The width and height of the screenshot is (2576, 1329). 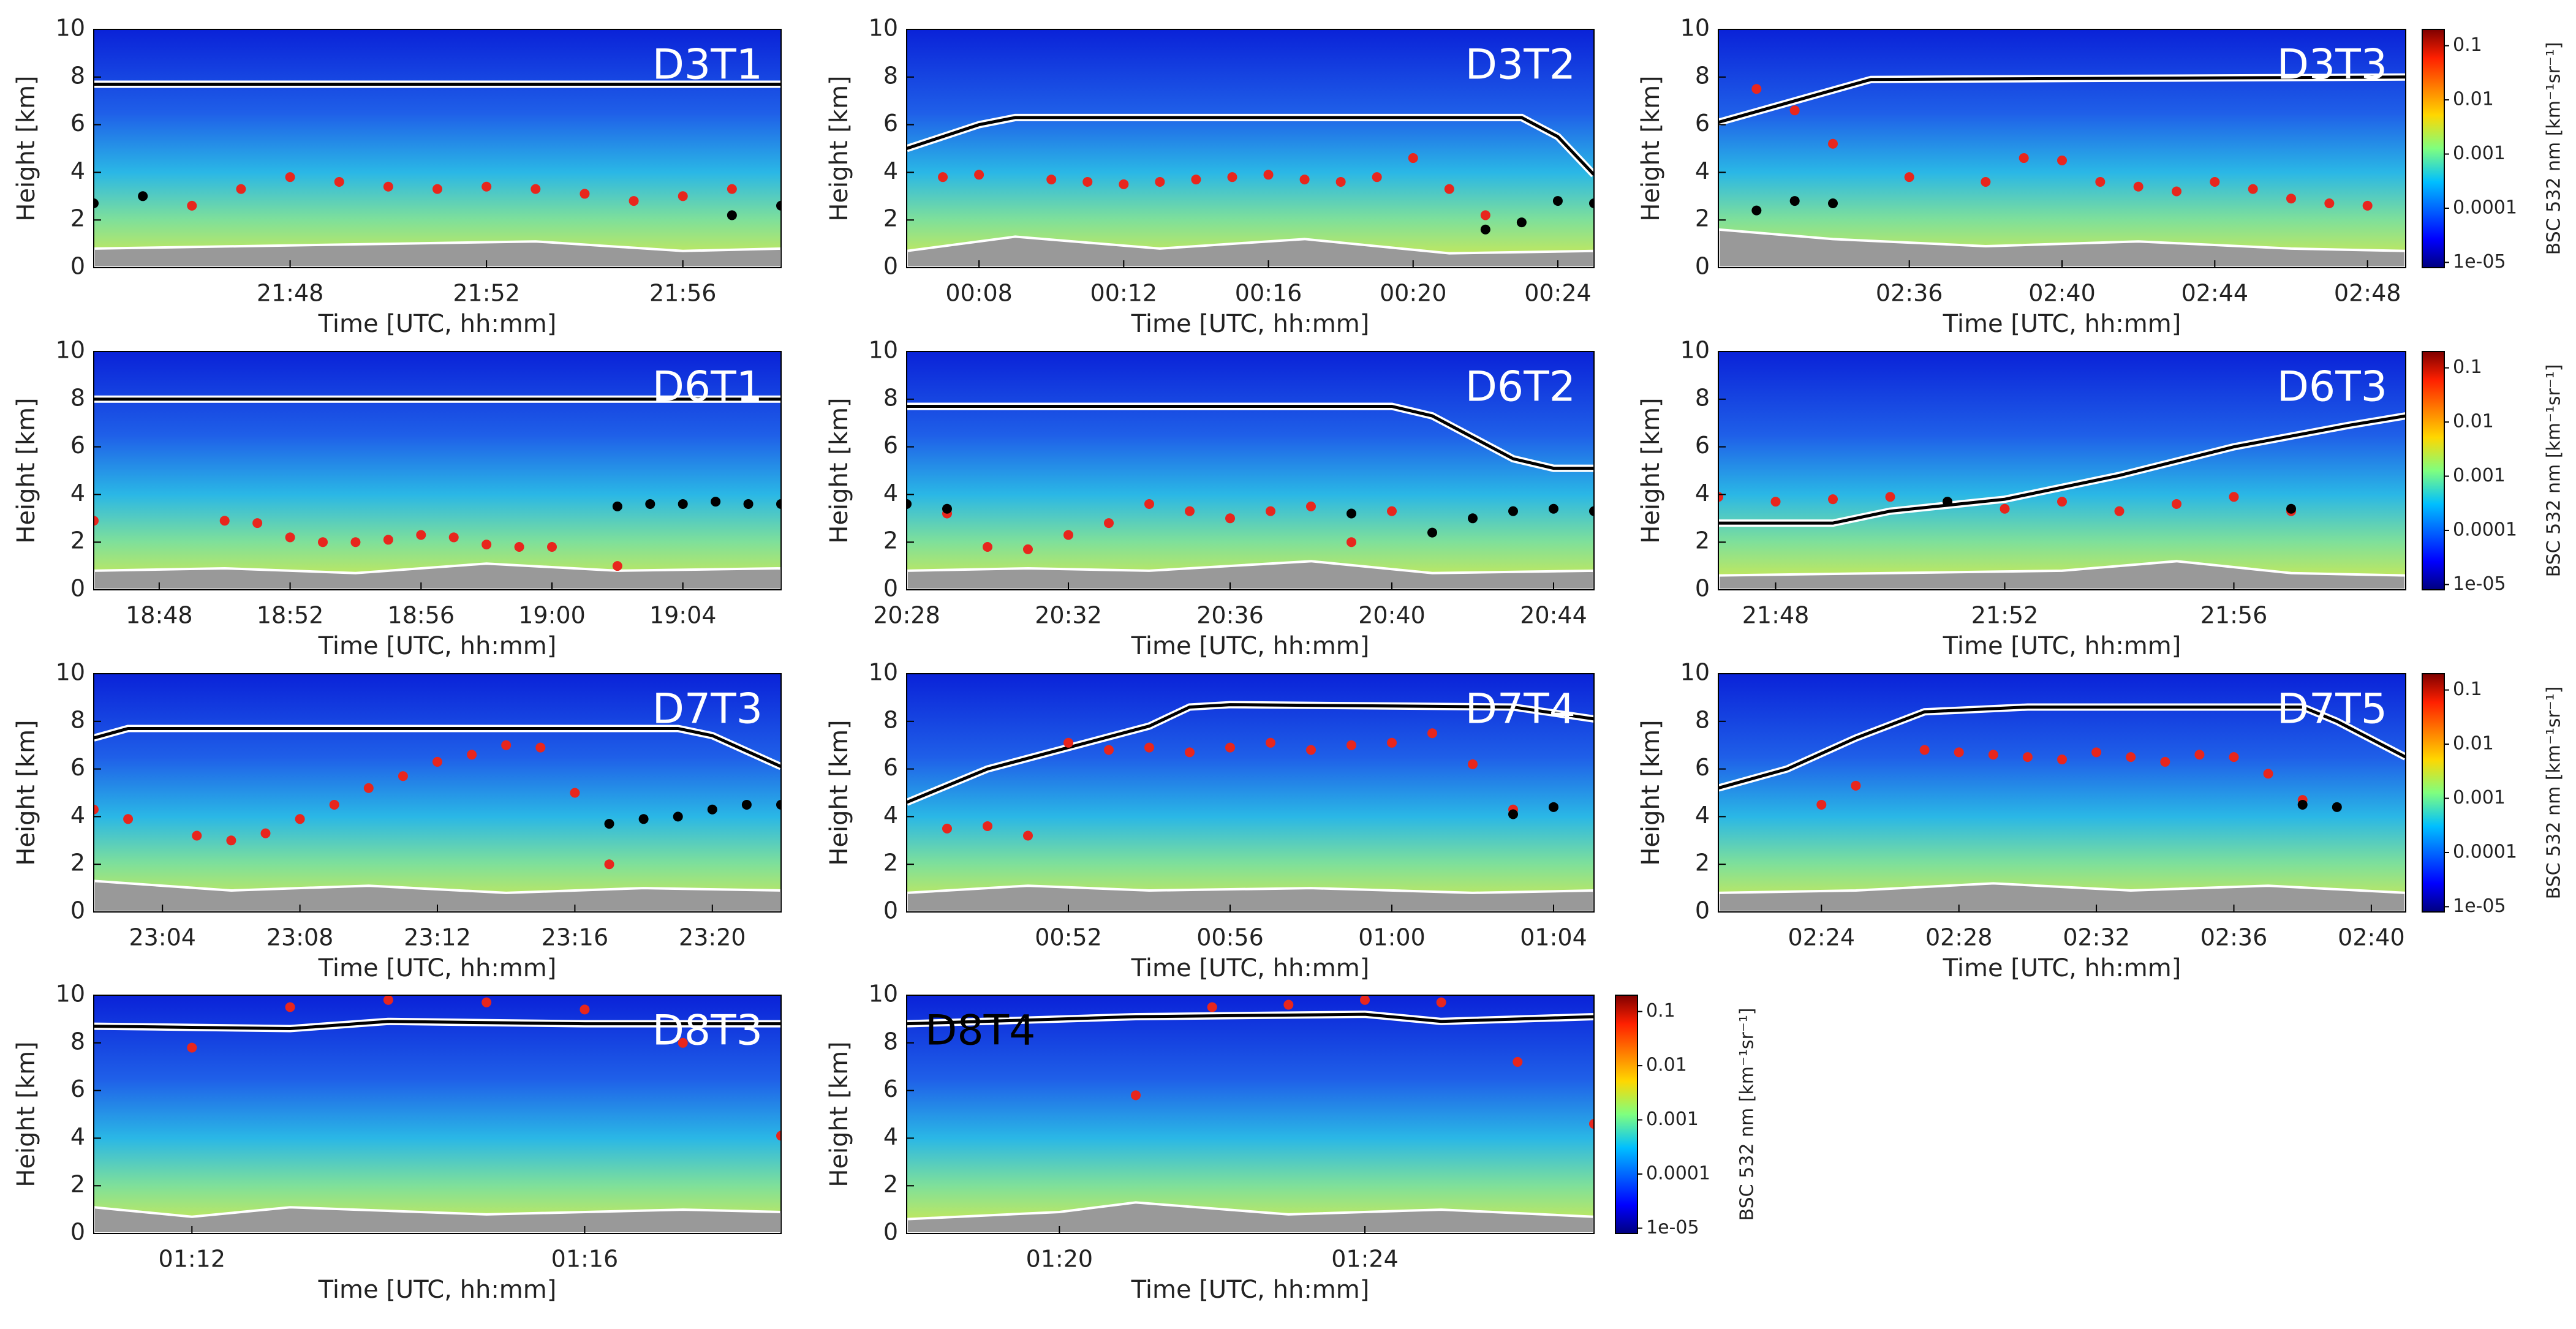 I want to click on plot-area, so click(x=1250, y=496).